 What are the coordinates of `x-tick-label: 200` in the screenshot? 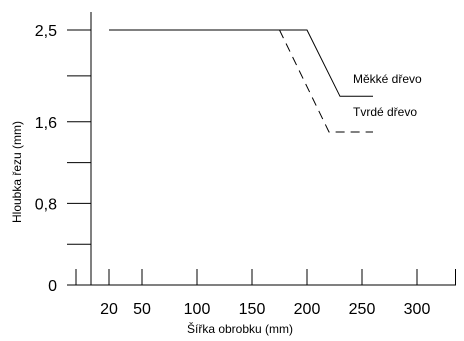 It's located at (307, 309).